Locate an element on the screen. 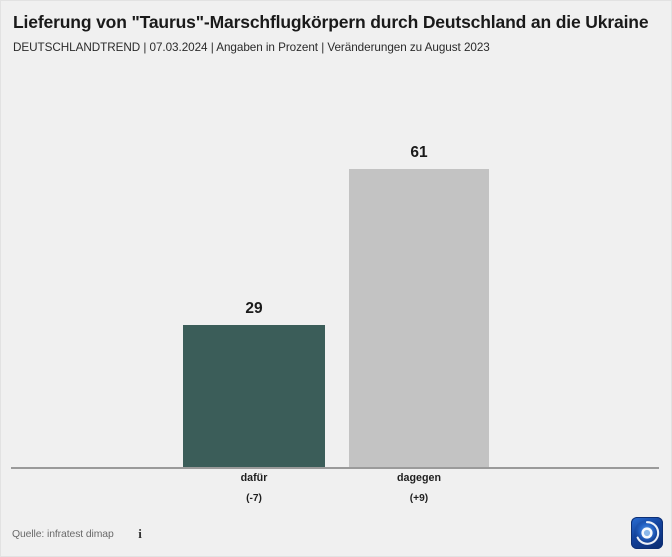  bar-group-dagegen: 61 is located at coordinates (419, 305).